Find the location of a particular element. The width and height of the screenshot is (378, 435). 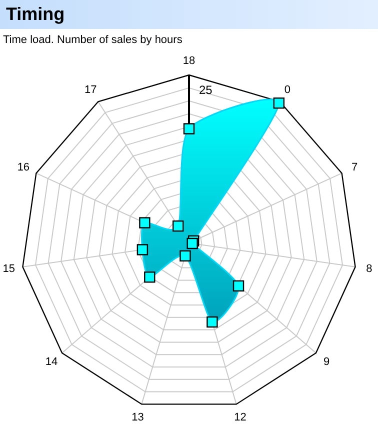

spoke-label: 18 is located at coordinates (189, 60).